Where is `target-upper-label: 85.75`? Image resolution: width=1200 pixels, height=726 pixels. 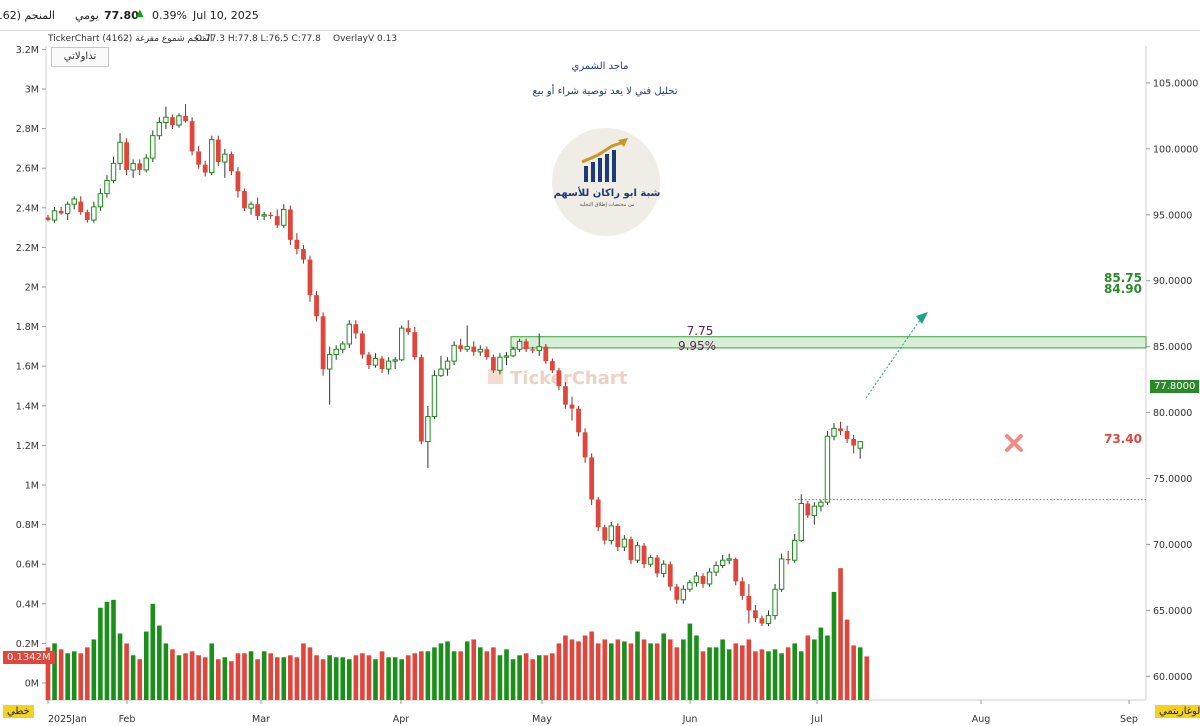
target-upper-label: 85.75 is located at coordinates (1123, 278).